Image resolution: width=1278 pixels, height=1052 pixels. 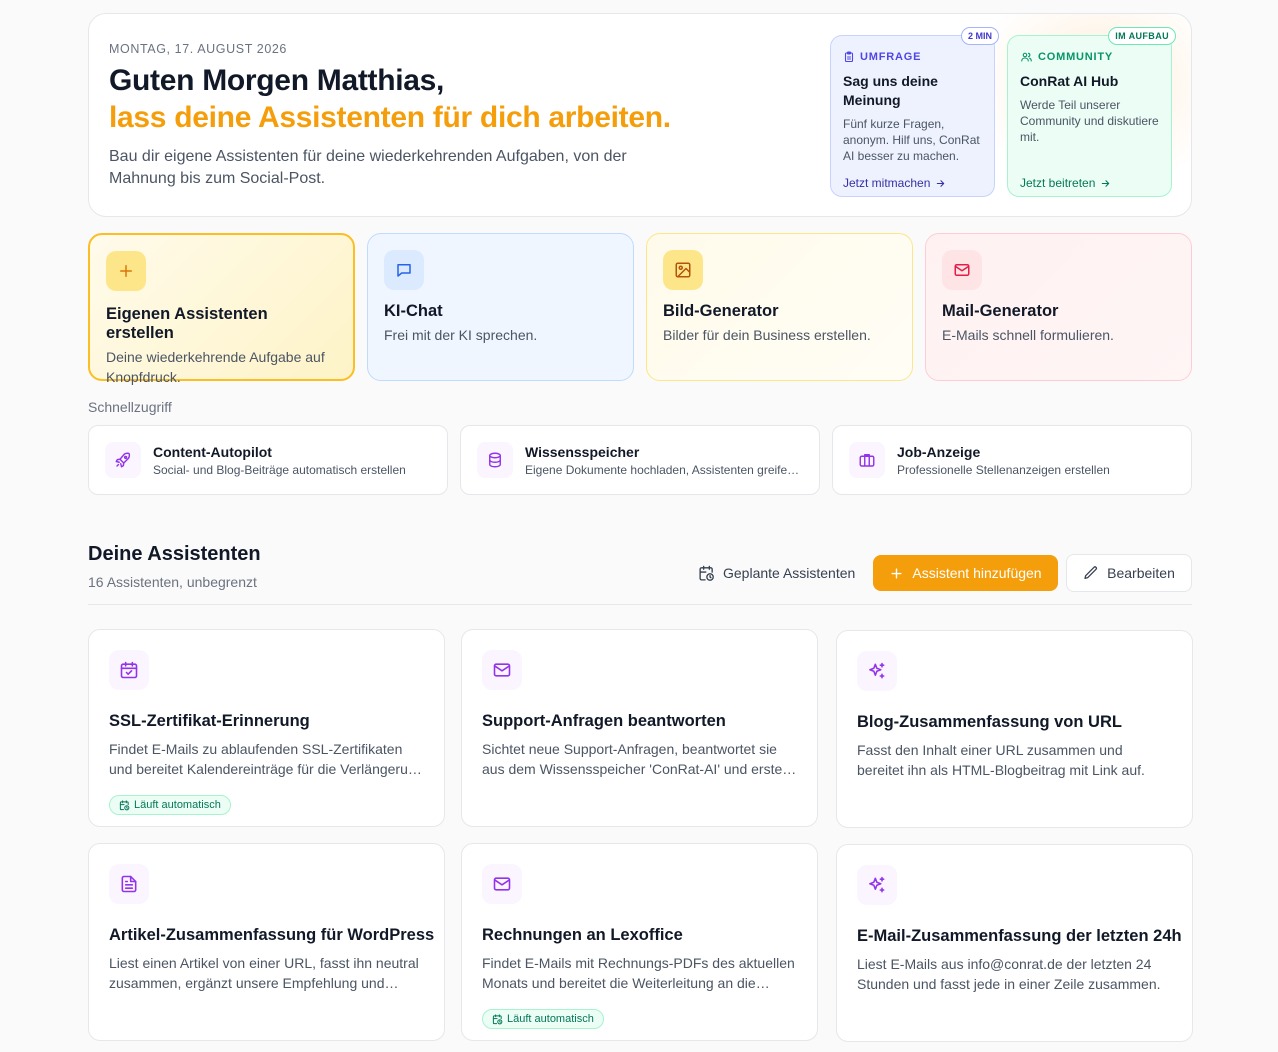 I want to click on assistants-title: Deine Assistenten, so click(x=174, y=554).